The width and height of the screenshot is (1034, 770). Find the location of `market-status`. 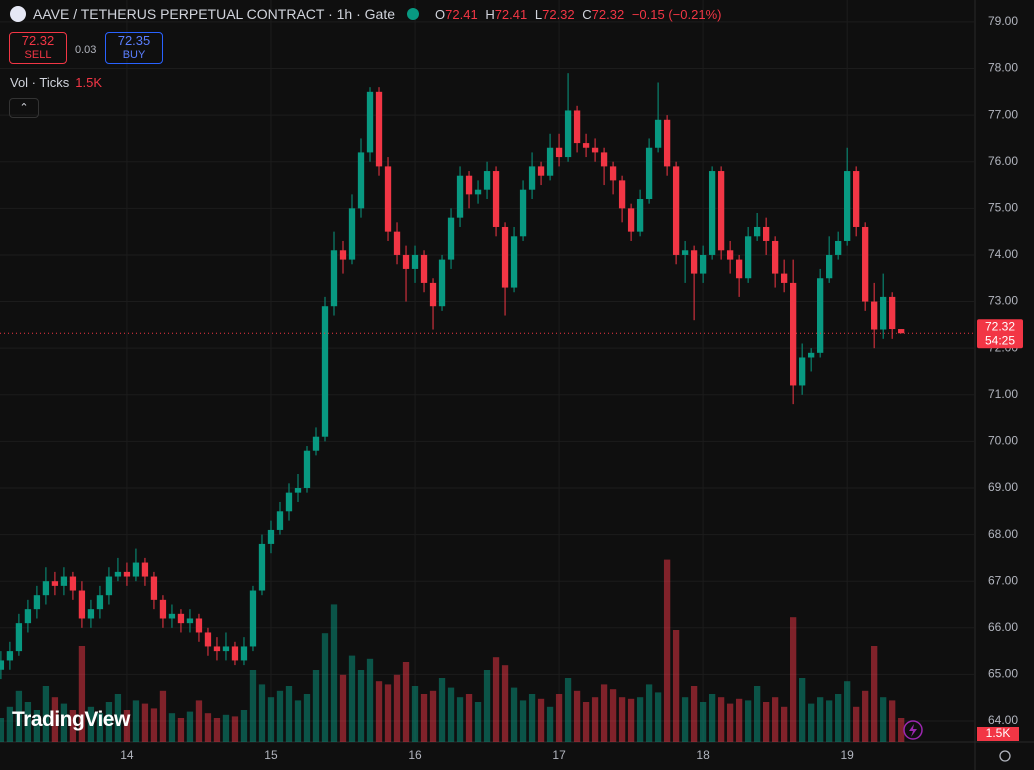

market-status is located at coordinates (413, 14).